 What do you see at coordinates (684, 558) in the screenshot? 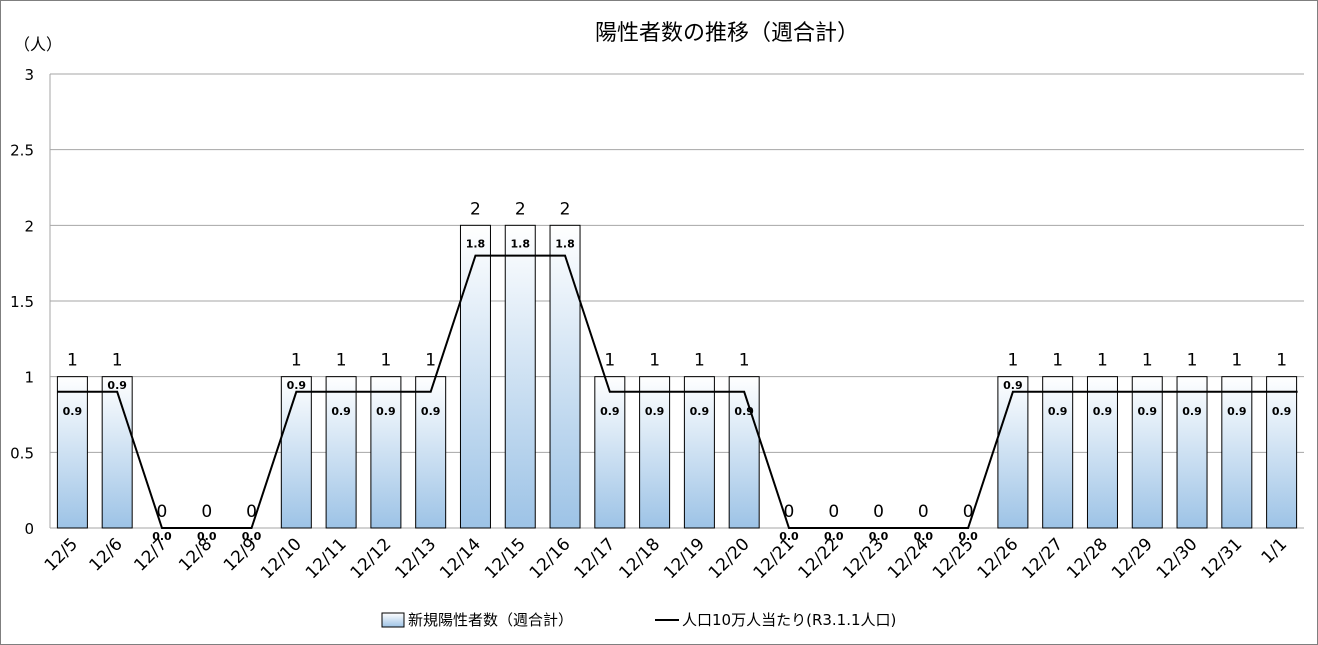
I see `x-tick-label: 12/19` at bounding box center [684, 558].